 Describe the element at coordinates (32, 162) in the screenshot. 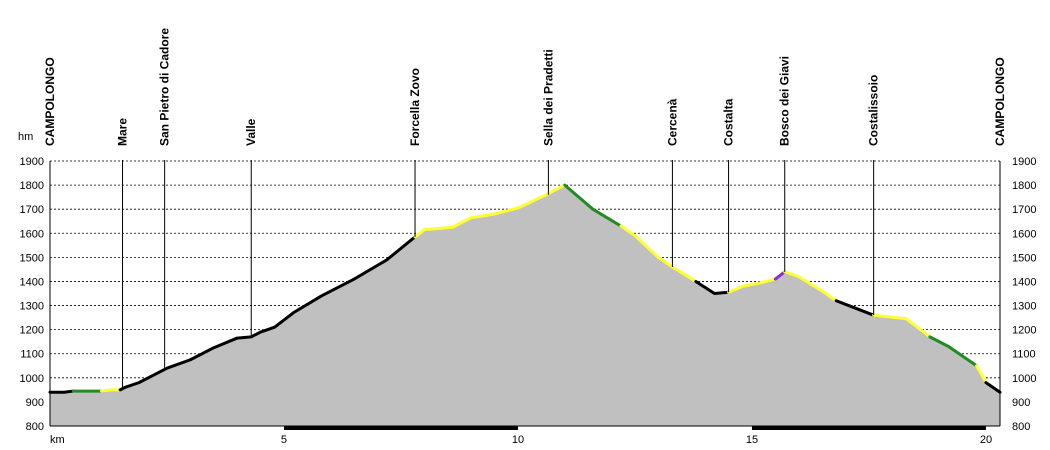

I see `y-tick-left-1900: 1900` at that location.